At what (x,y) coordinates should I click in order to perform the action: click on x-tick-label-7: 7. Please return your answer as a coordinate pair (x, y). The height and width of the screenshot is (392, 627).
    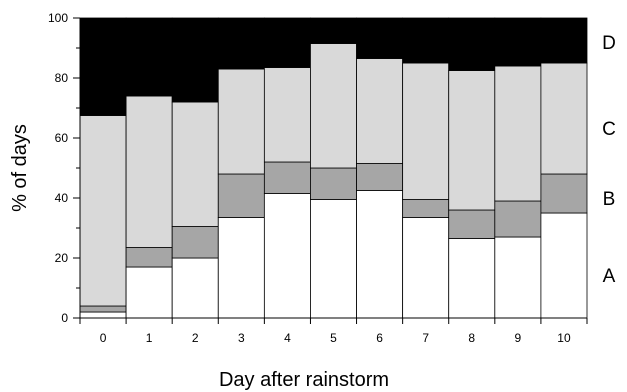
    Looking at the image, I should click on (425, 338).